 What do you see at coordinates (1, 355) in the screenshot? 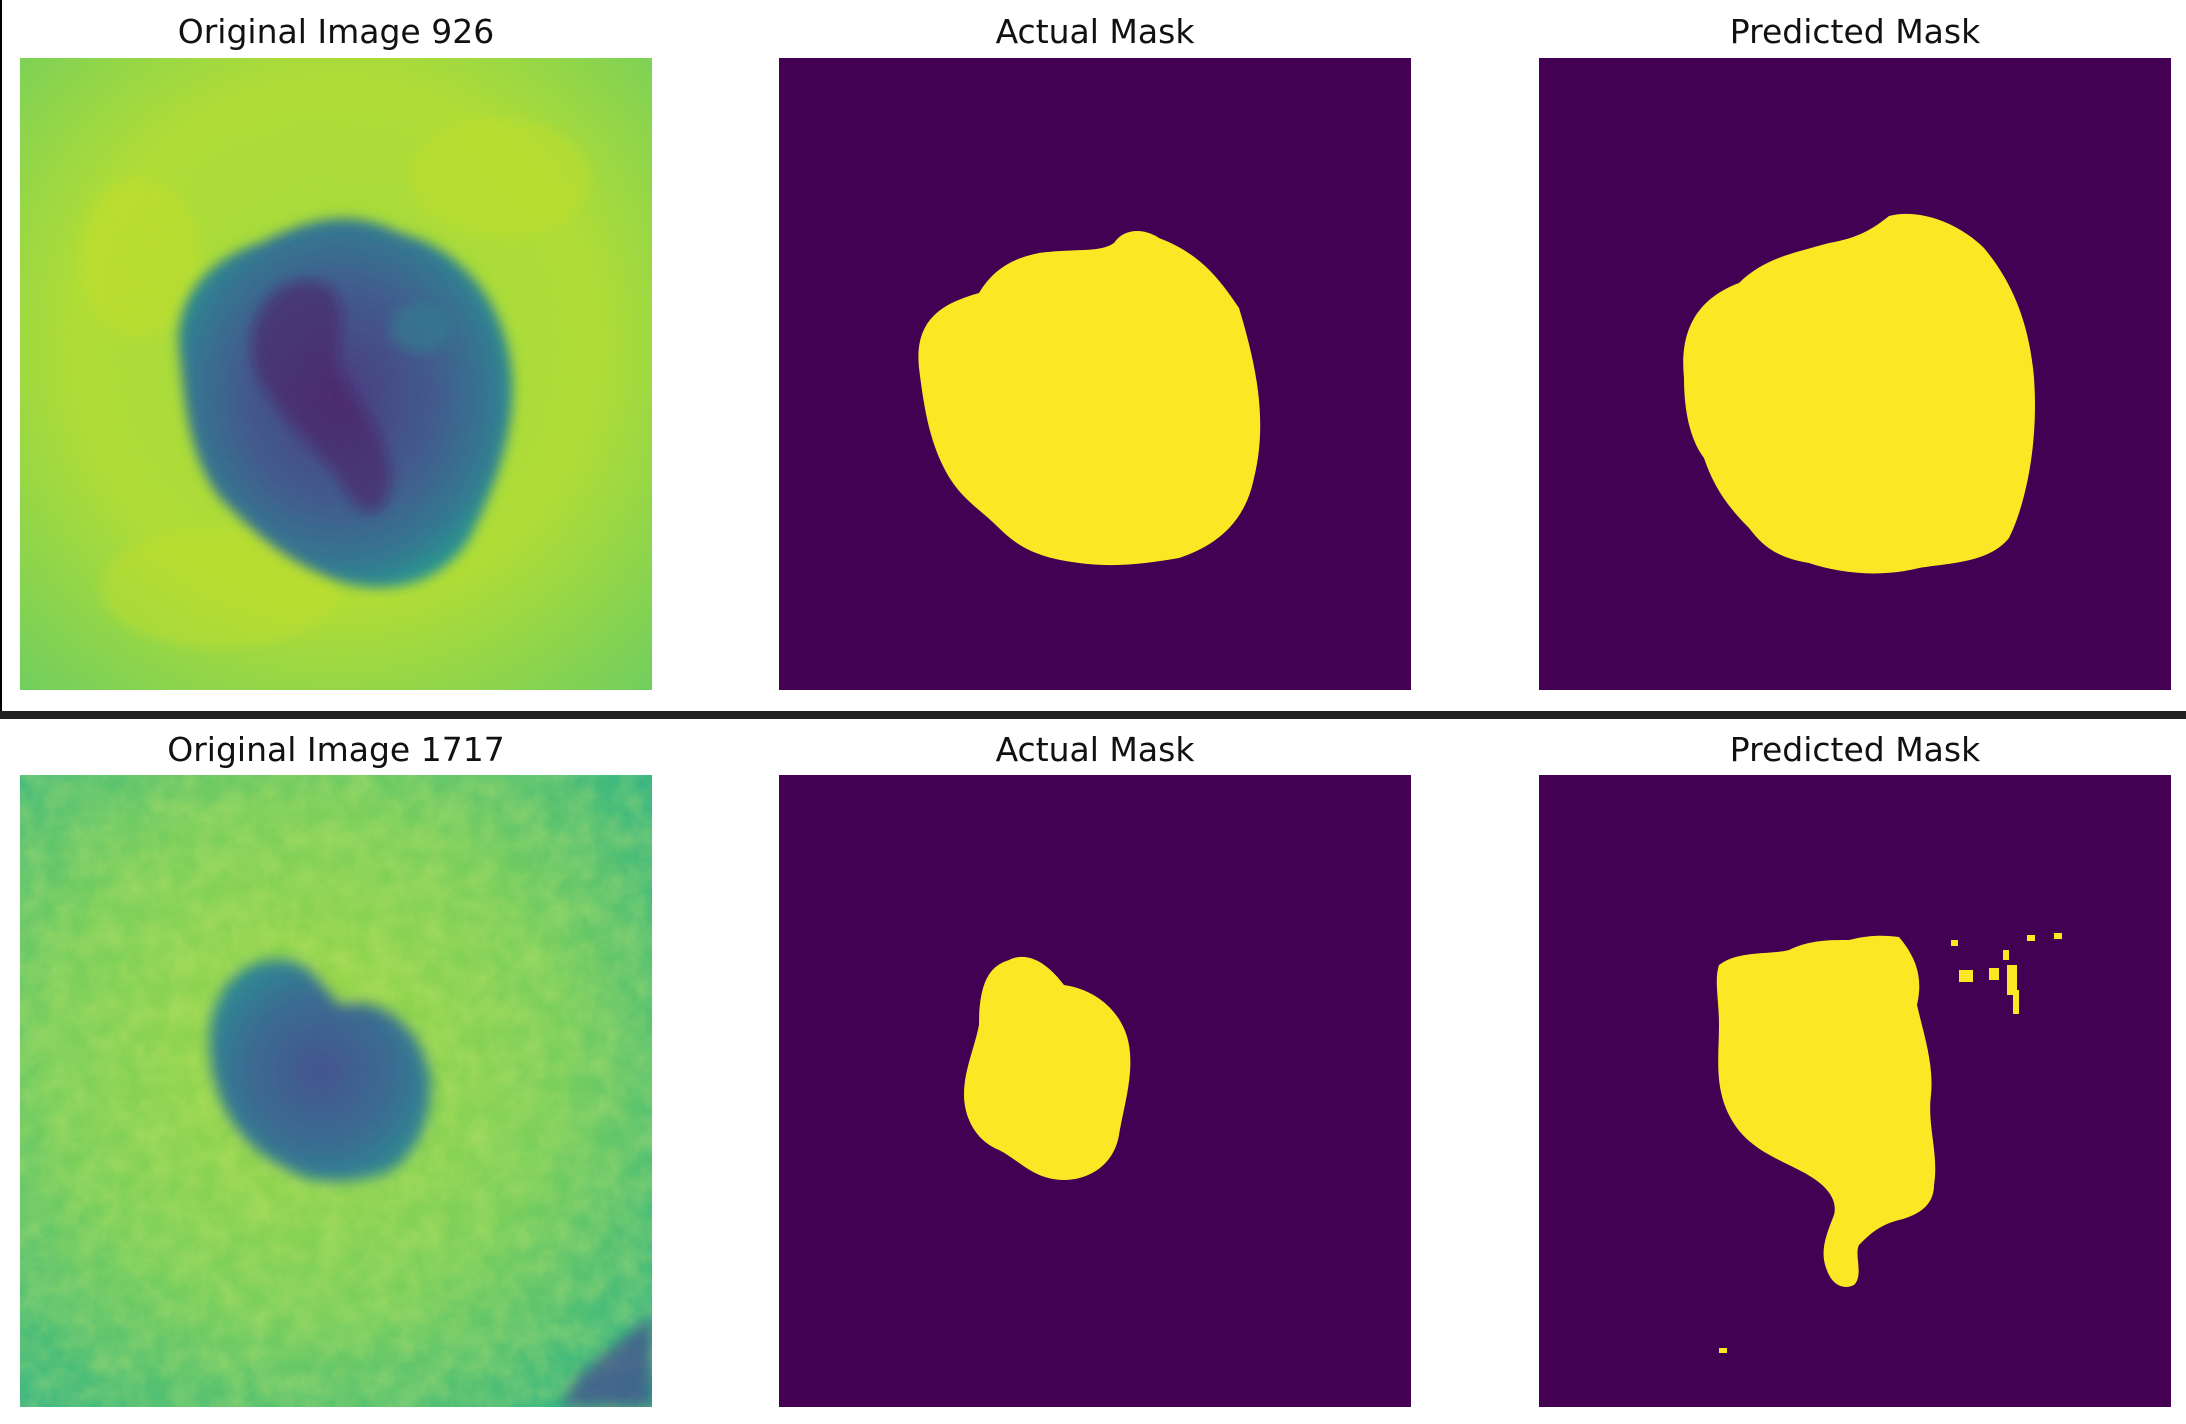
I see `figure-left-border` at bounding box center [1, 355].